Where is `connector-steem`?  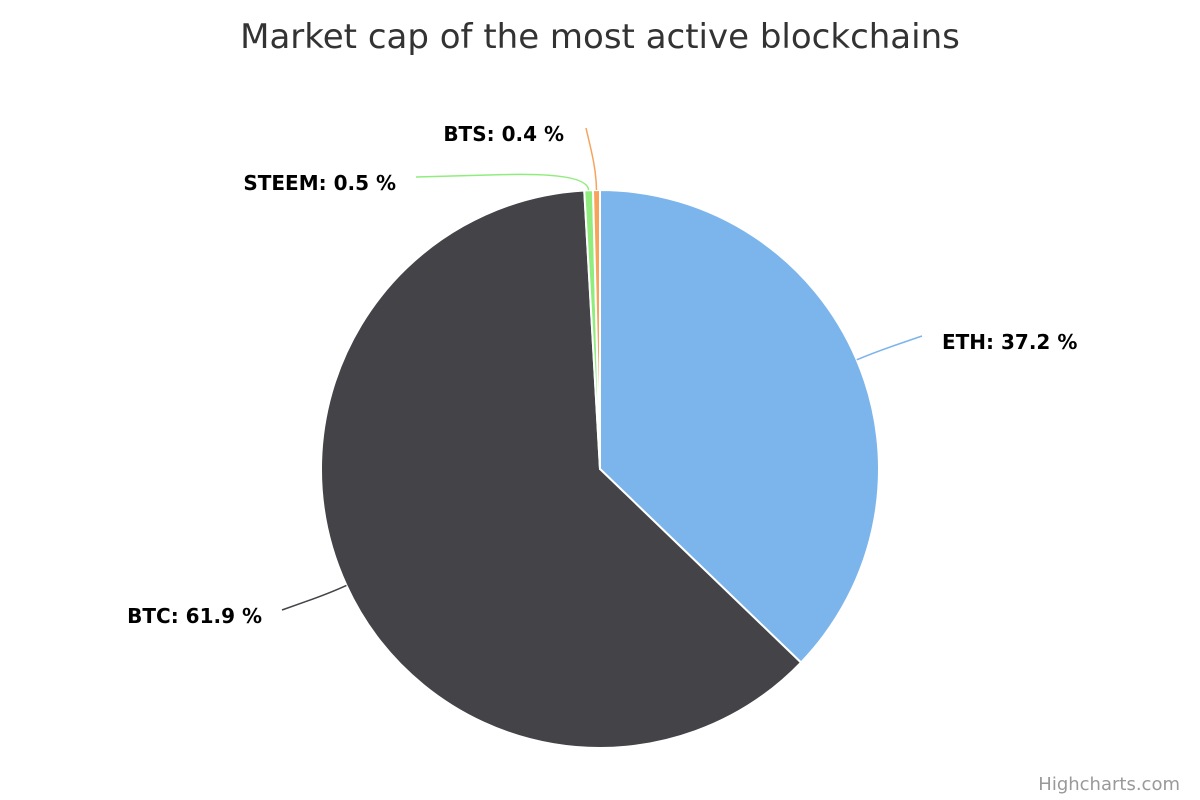 connector-steem is located at coordinates (502, 182).